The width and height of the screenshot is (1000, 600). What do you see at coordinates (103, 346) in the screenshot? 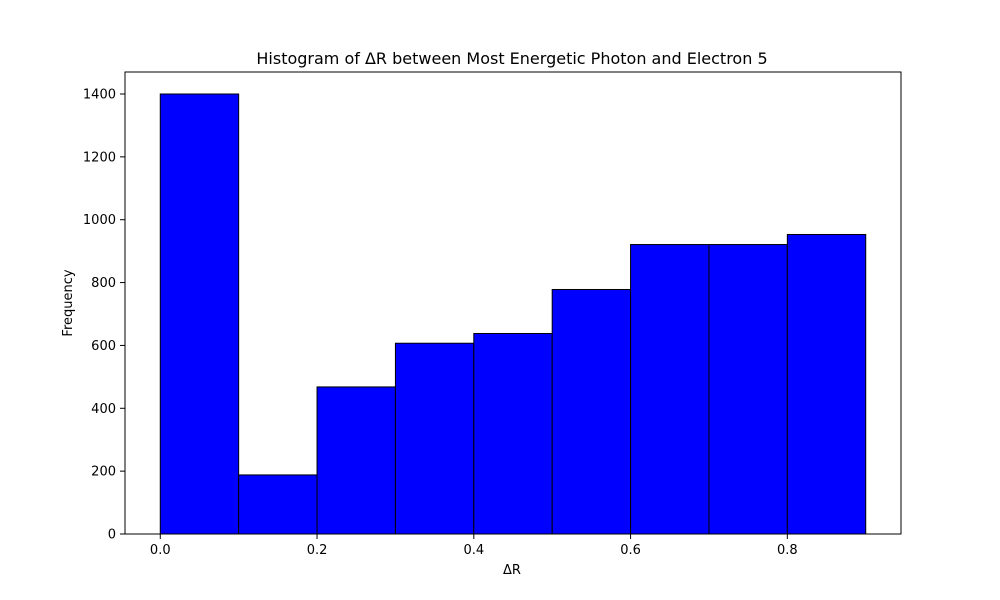
I see `y-tick-label: 600` at bounding box center [103, 346].